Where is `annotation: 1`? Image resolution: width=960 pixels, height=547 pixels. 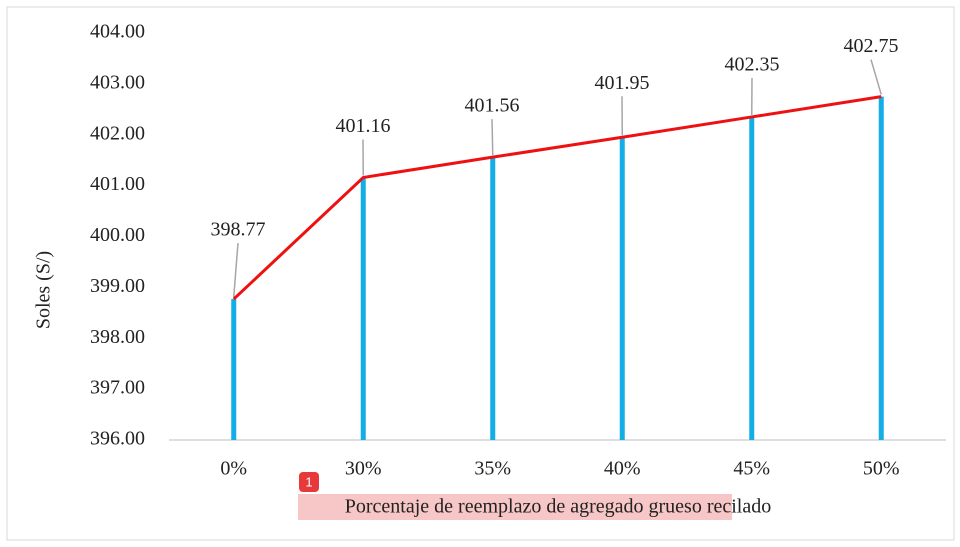
annotation: 1 is located at coordinates (308, 481).